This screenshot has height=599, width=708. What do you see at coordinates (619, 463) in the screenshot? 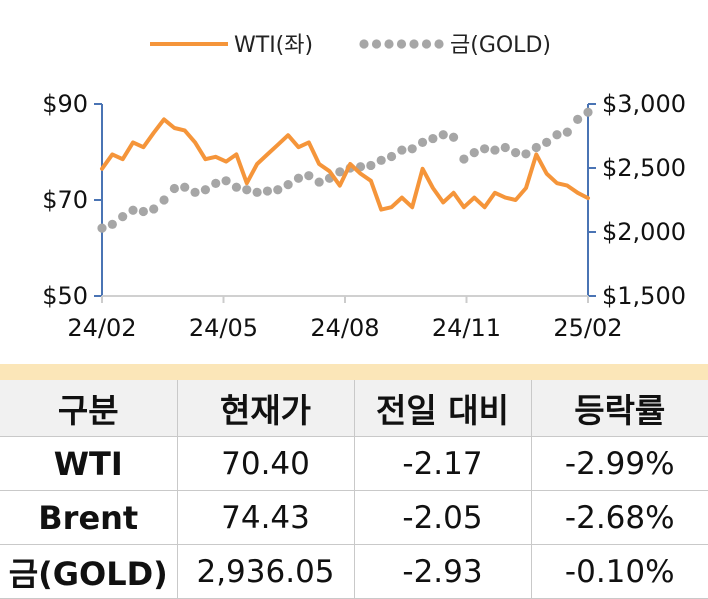
I see `row-rate: -2.99%` at bounding box center [619, 463].